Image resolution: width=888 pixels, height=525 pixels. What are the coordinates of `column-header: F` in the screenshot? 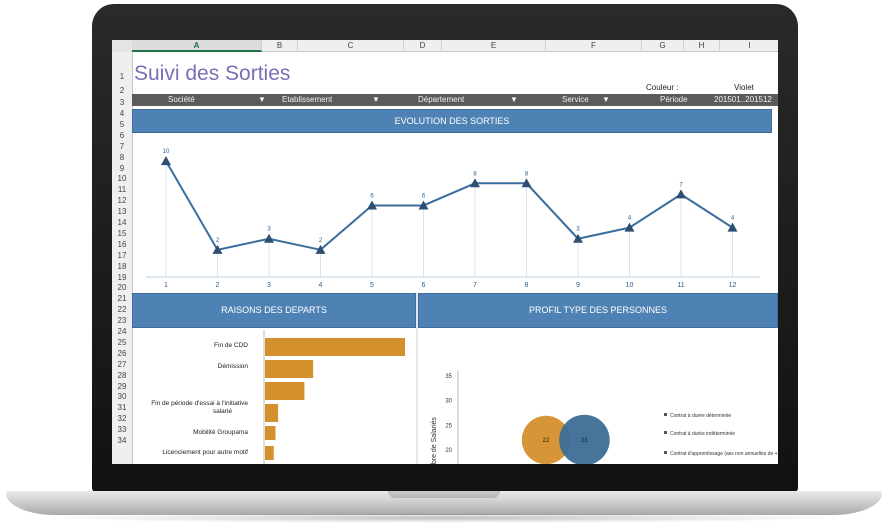 It's located at (594, 46).